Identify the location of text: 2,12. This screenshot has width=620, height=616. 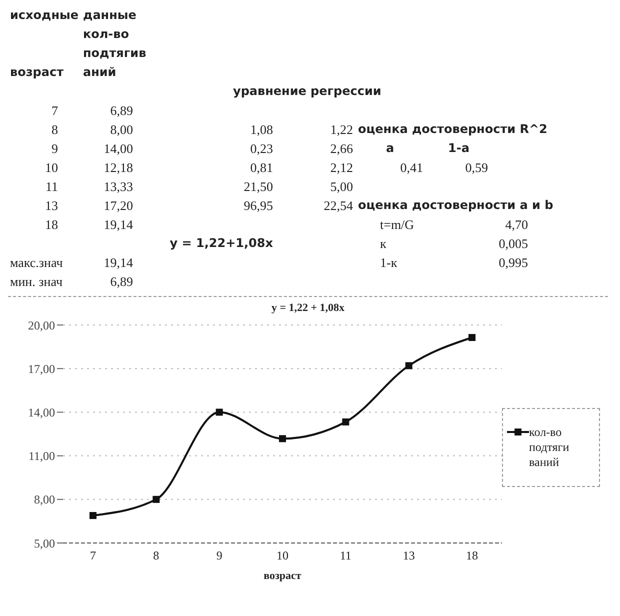
(341, 168).